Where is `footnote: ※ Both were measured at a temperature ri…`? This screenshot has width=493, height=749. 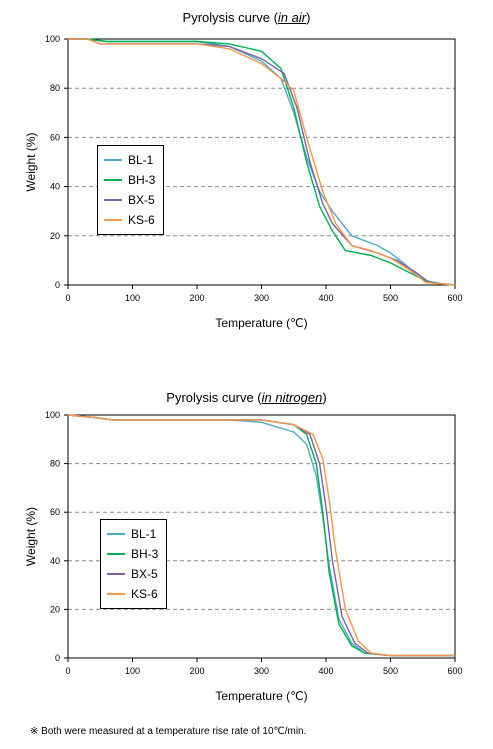 footnote: ※ Both were measured at a temperature ri… is located at coordinates (168, 731).